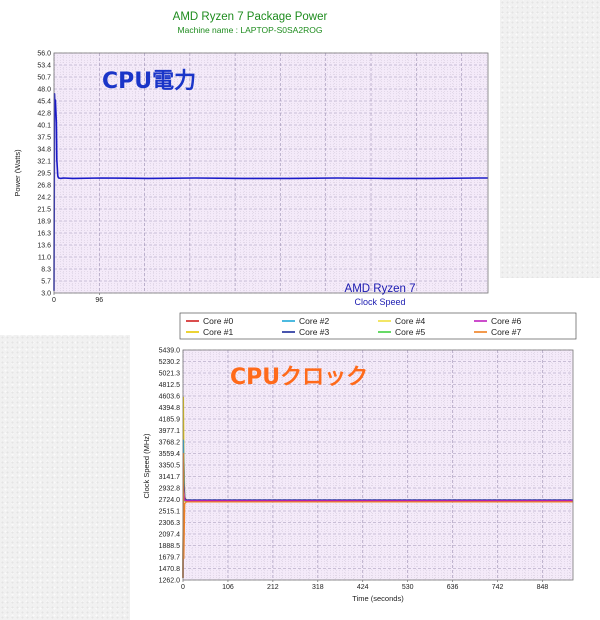  What do you see at coordinates (44, 222) in the screenshot?
I see `y-tick-label: 18.9` at bounding box center [44, 222].